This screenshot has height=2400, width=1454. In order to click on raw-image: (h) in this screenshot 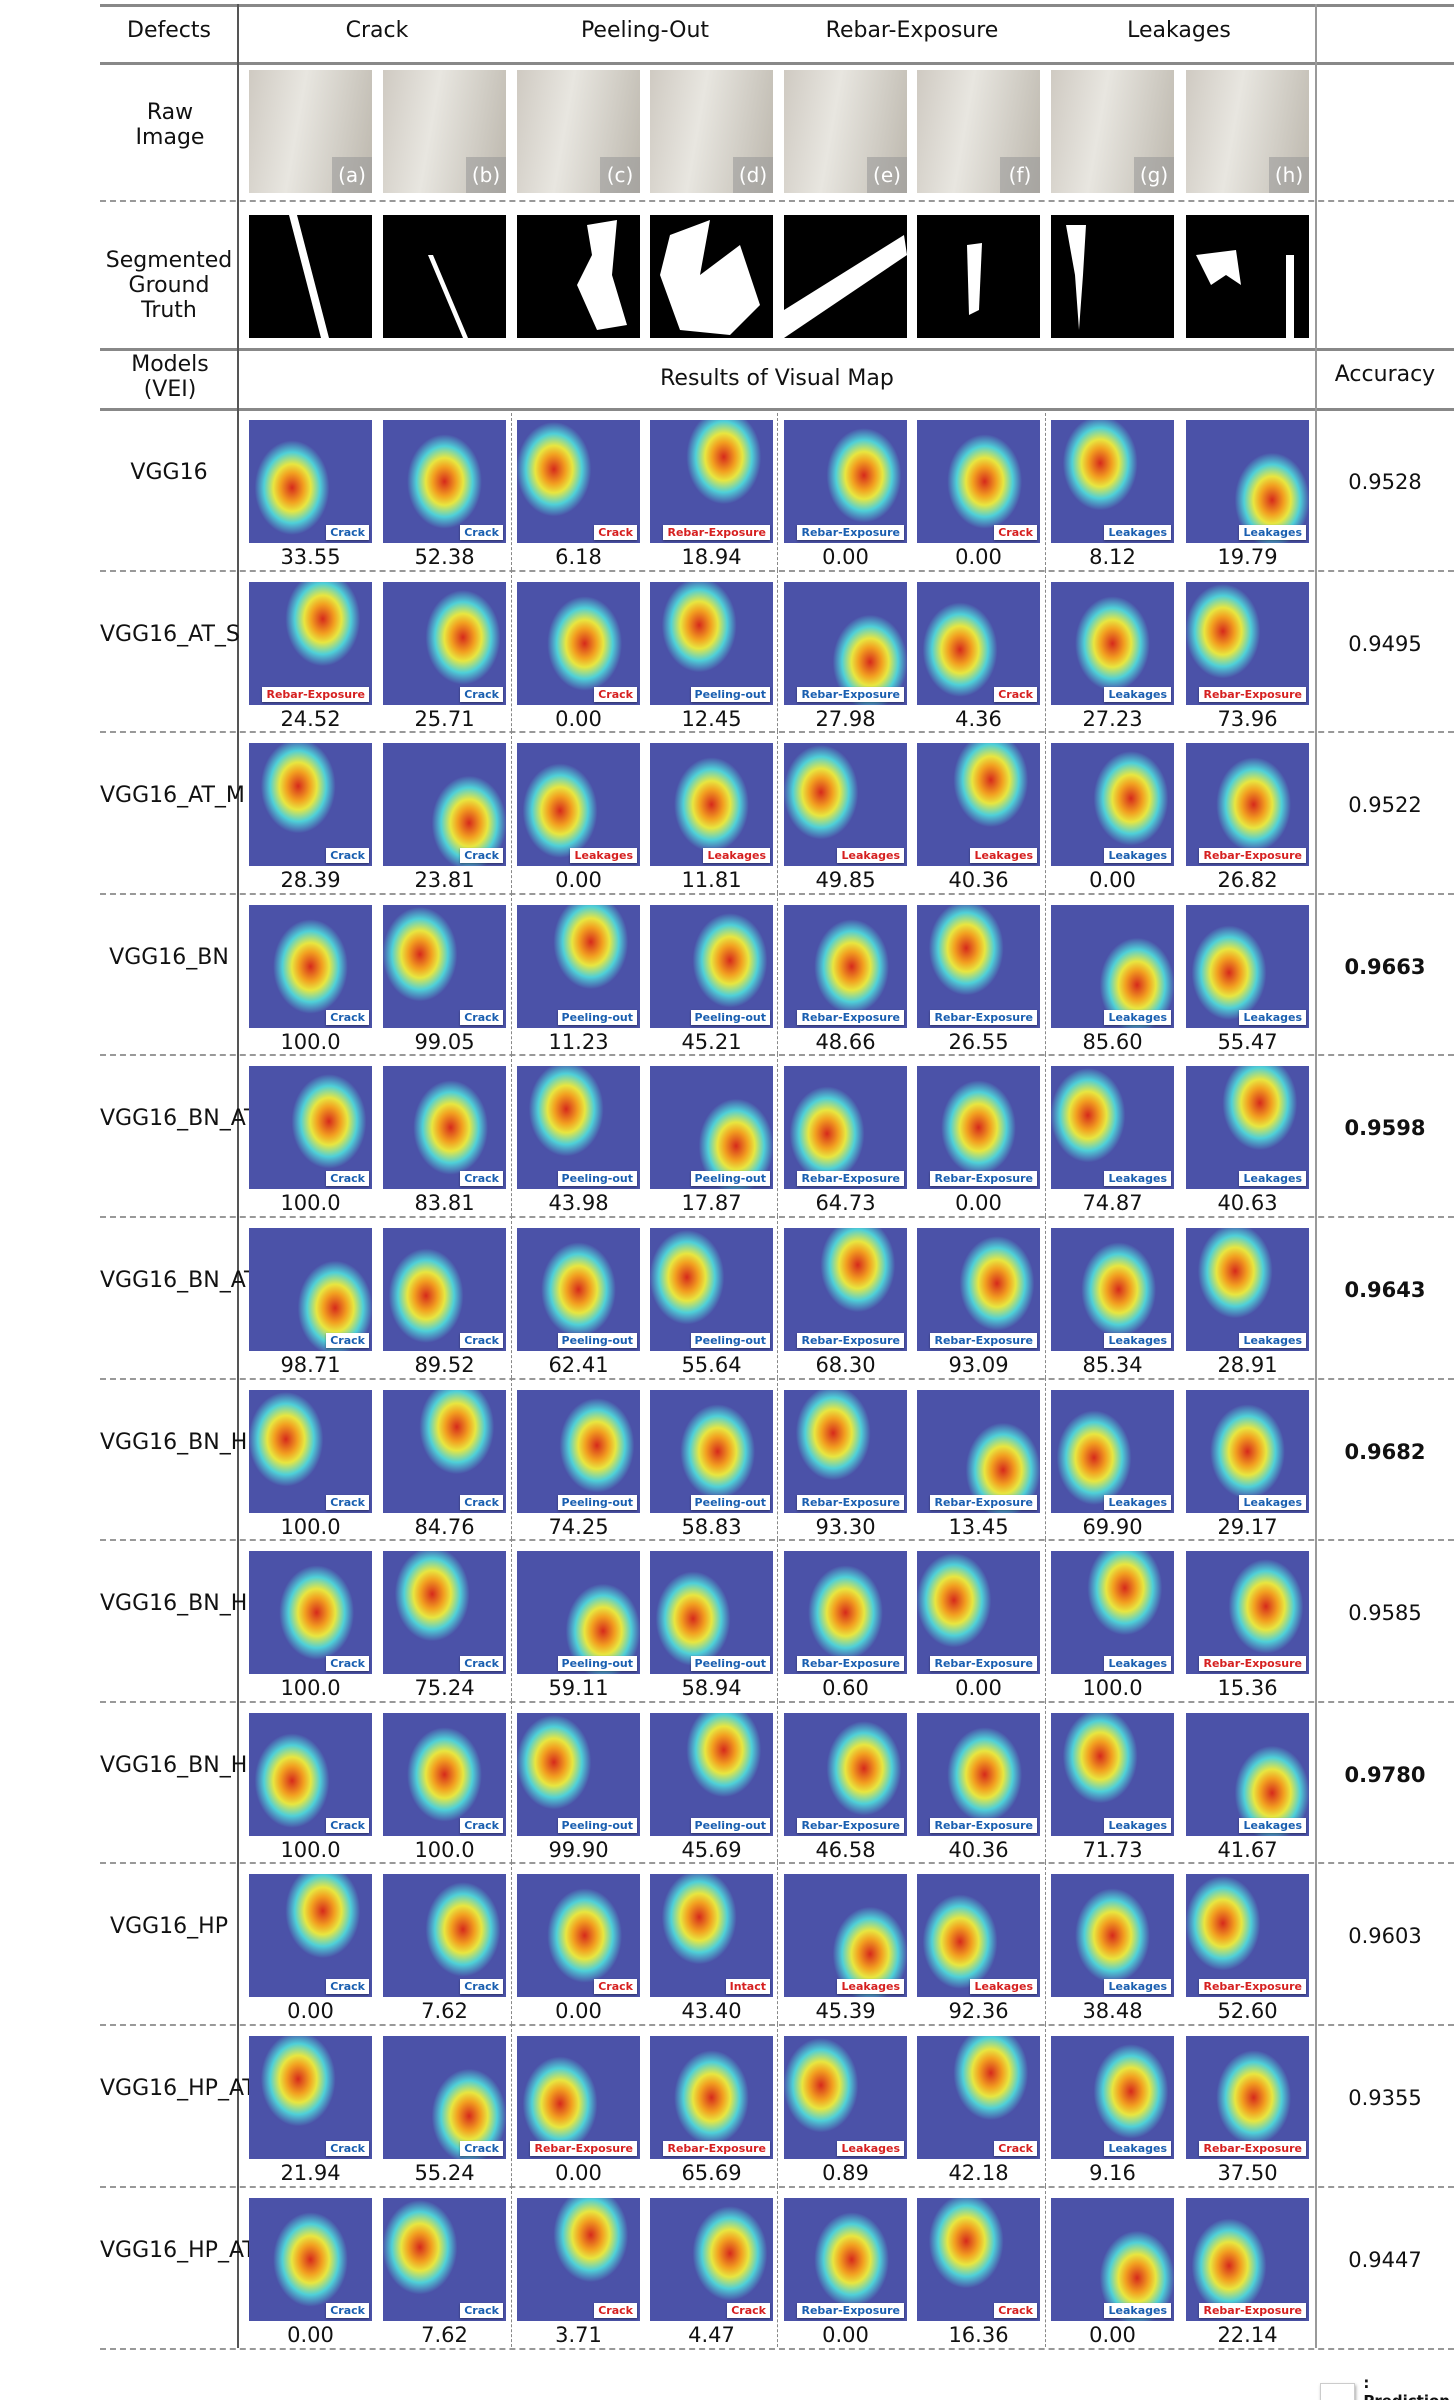, I will do `click(1247, 131)`.